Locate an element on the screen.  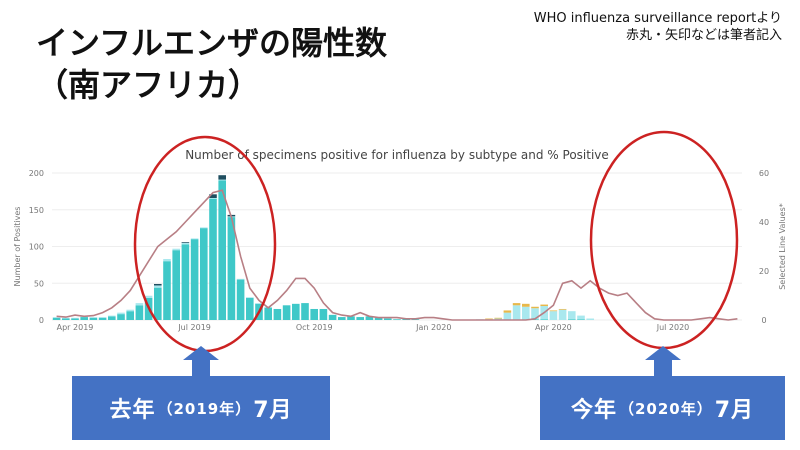
bar-w18-s2 is located at coordinates (222, 177).